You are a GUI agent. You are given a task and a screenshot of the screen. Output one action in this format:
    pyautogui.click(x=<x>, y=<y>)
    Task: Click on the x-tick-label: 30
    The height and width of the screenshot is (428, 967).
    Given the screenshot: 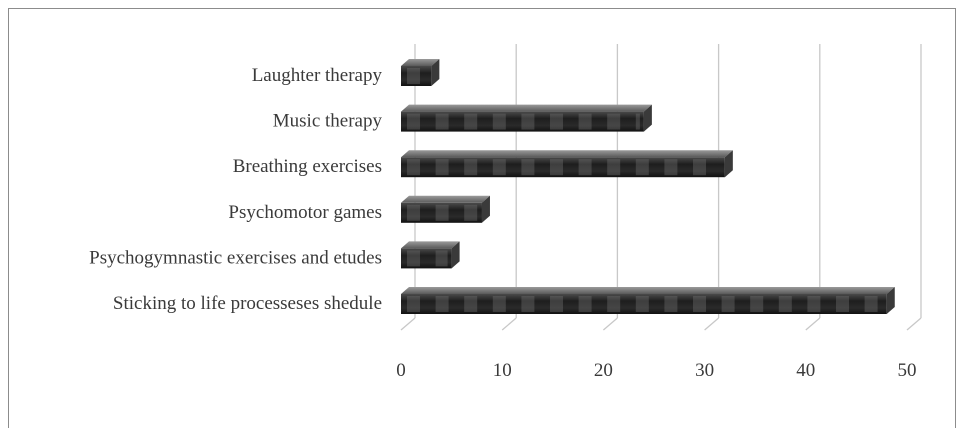 What is the action you would take?
    pyautogui.click(x=704, y=370)
    